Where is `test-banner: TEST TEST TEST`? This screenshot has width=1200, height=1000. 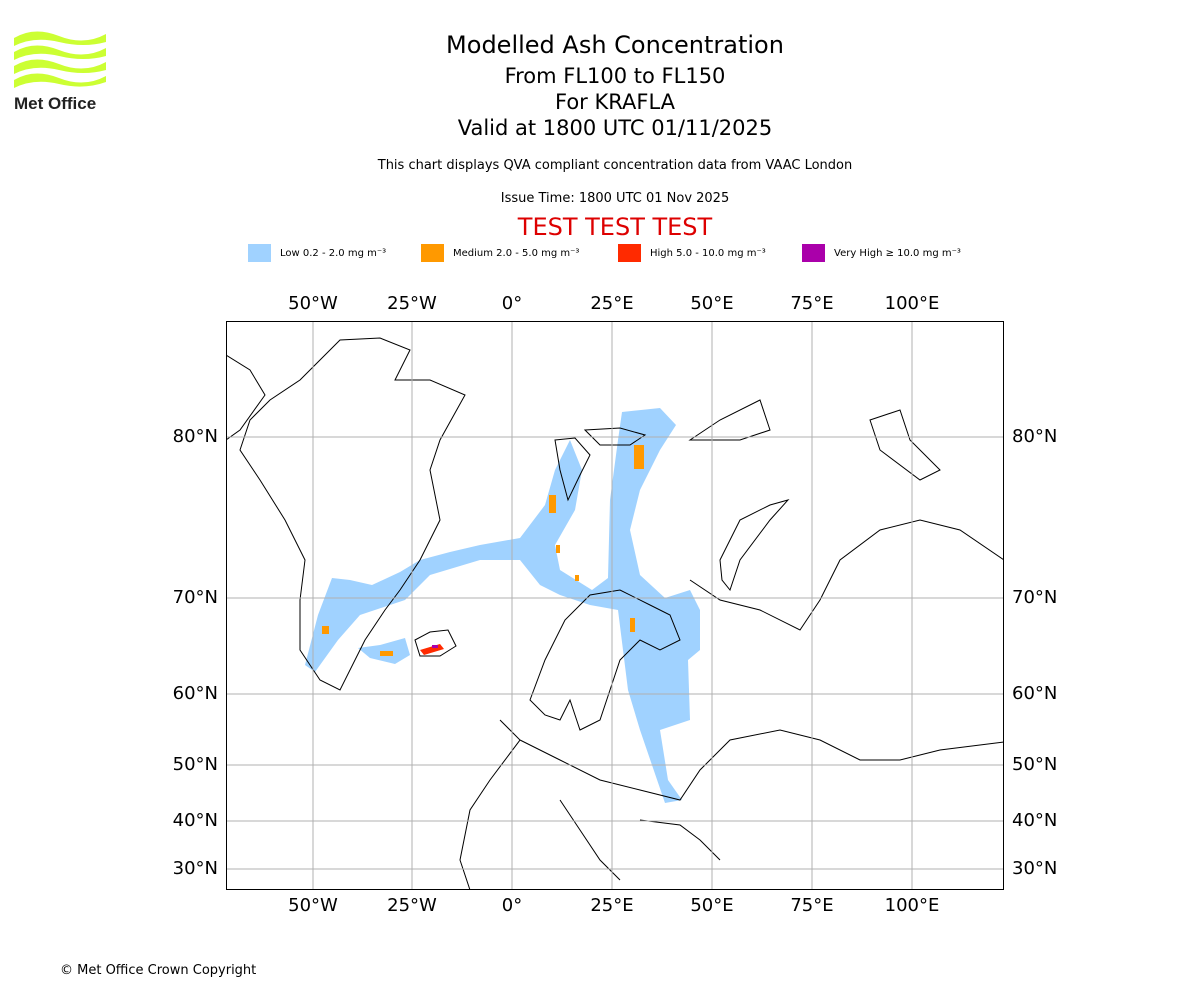 test-banner: TEST TEST TEST is located at coordinates (615, 227).